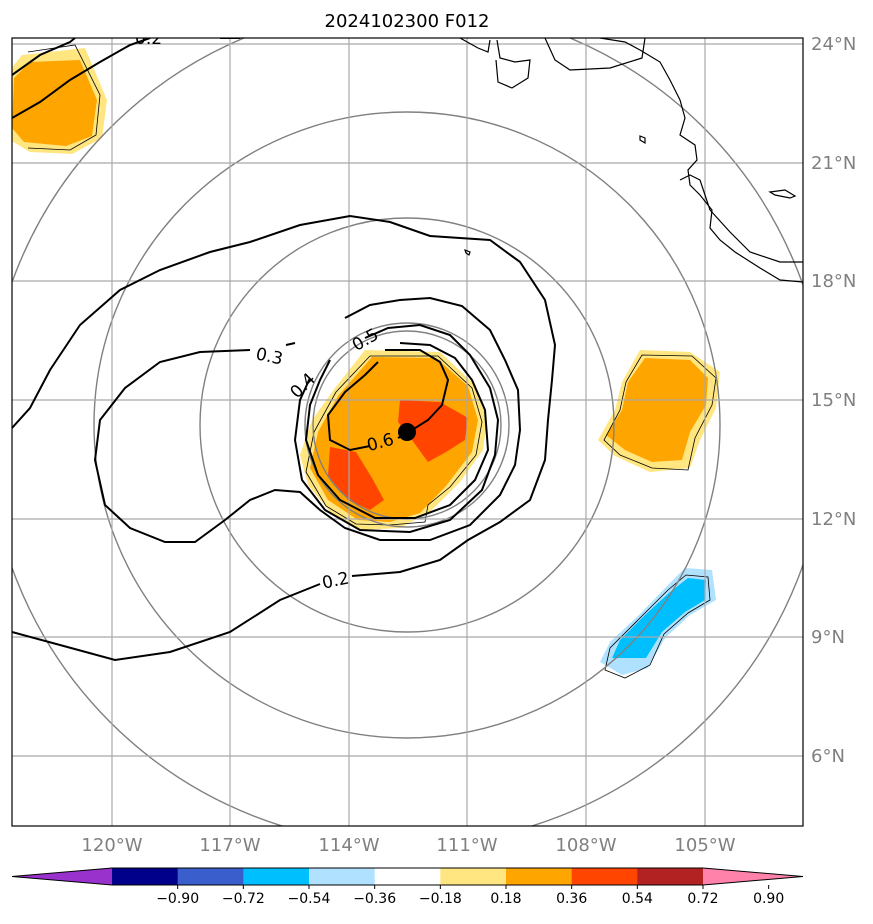  Describe the element at coordinates (828, 637) in the screenshot. I see `lat-tick-9n: 9°N` at that location.